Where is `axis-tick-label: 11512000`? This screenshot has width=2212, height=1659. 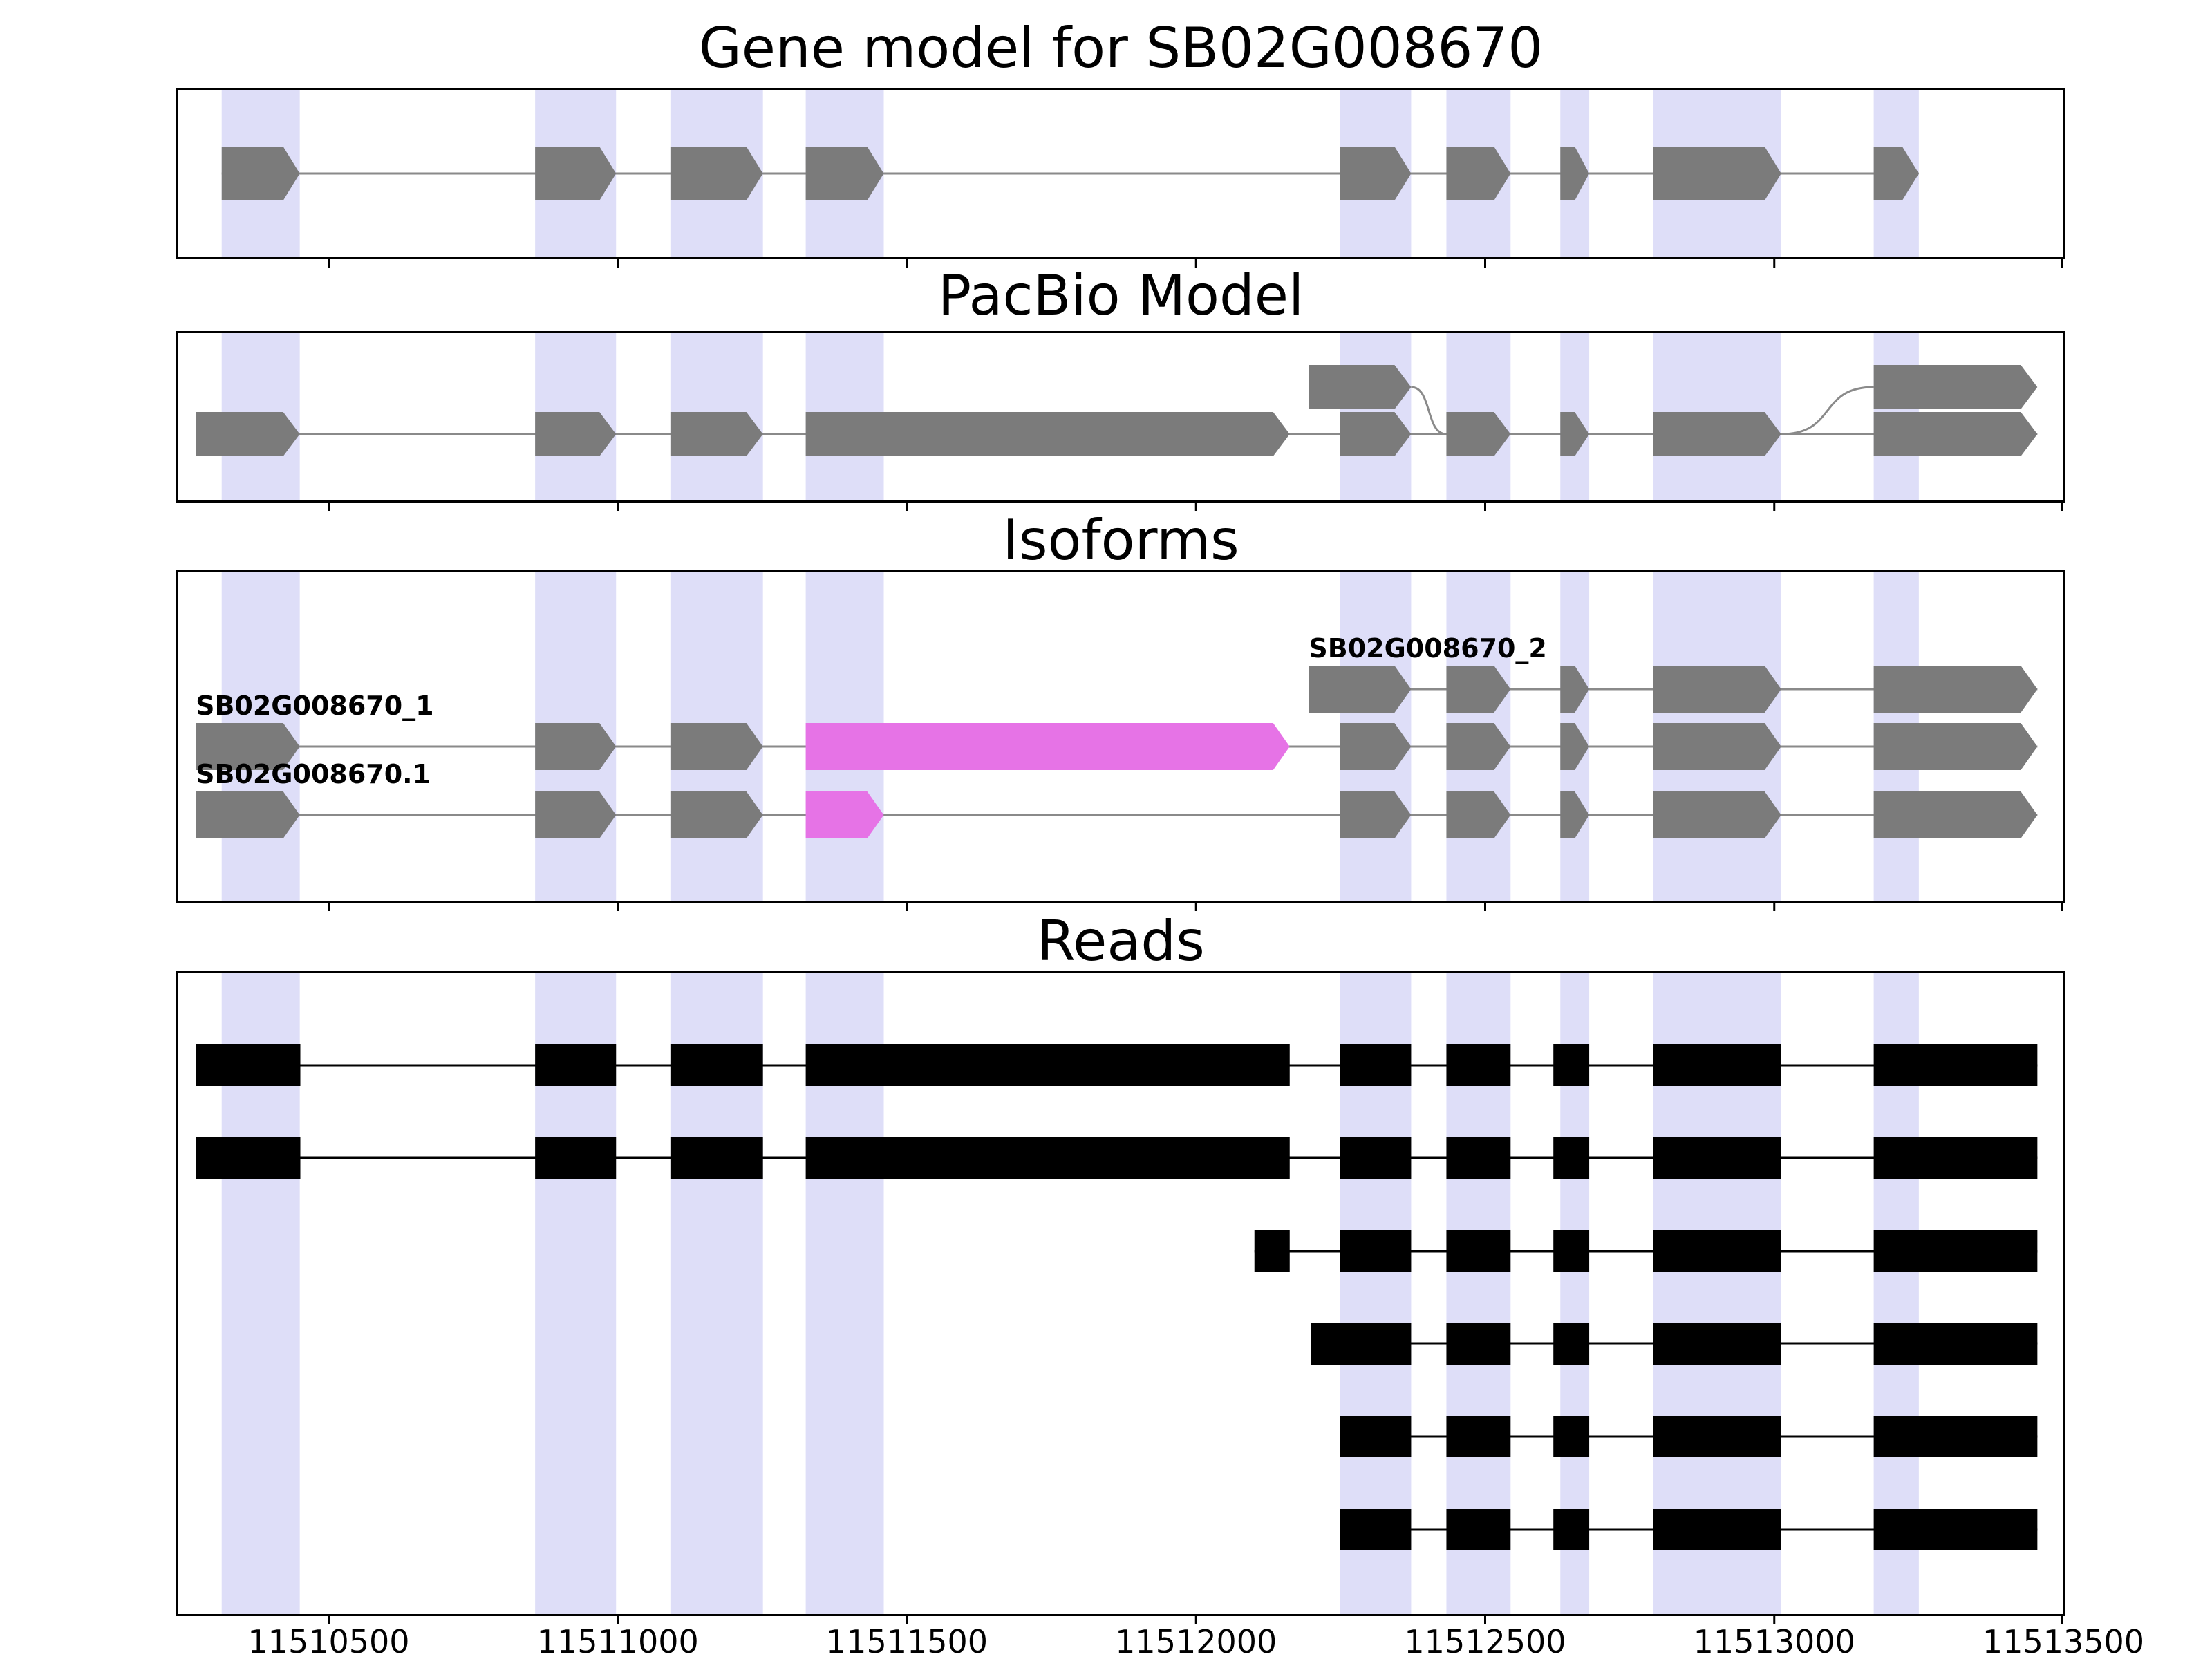
axis-tick-label: 11512000 is located at coordinates (1196, 1641).